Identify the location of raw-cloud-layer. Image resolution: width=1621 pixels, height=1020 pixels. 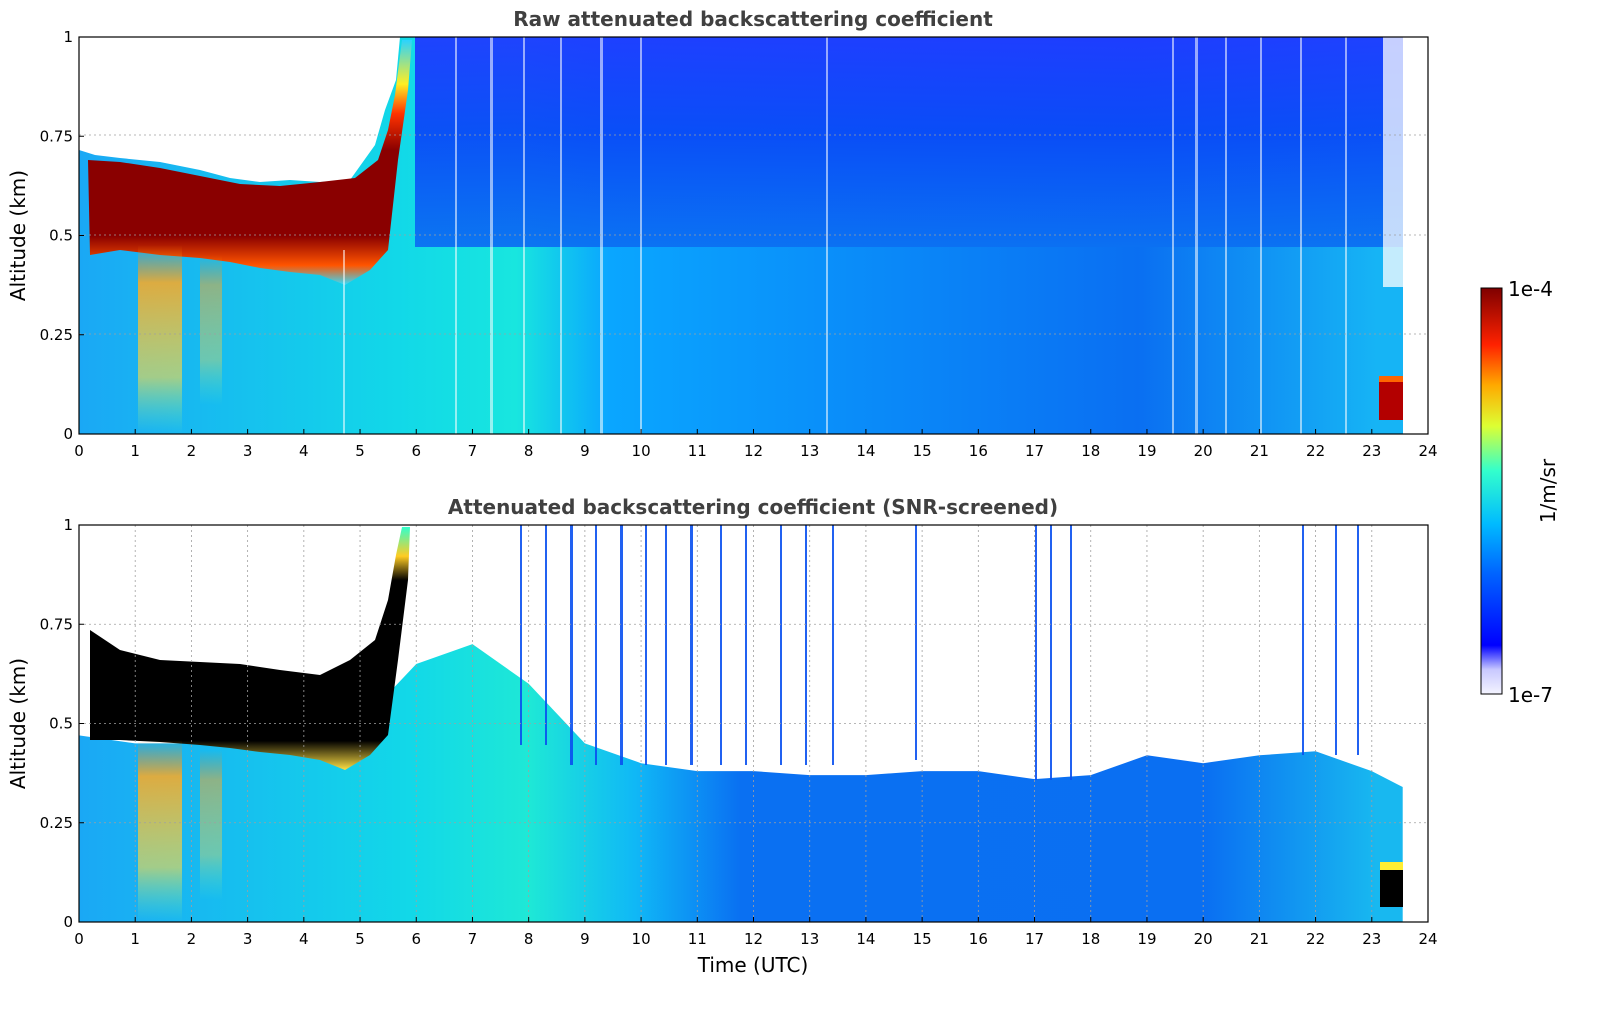
(250, 162).